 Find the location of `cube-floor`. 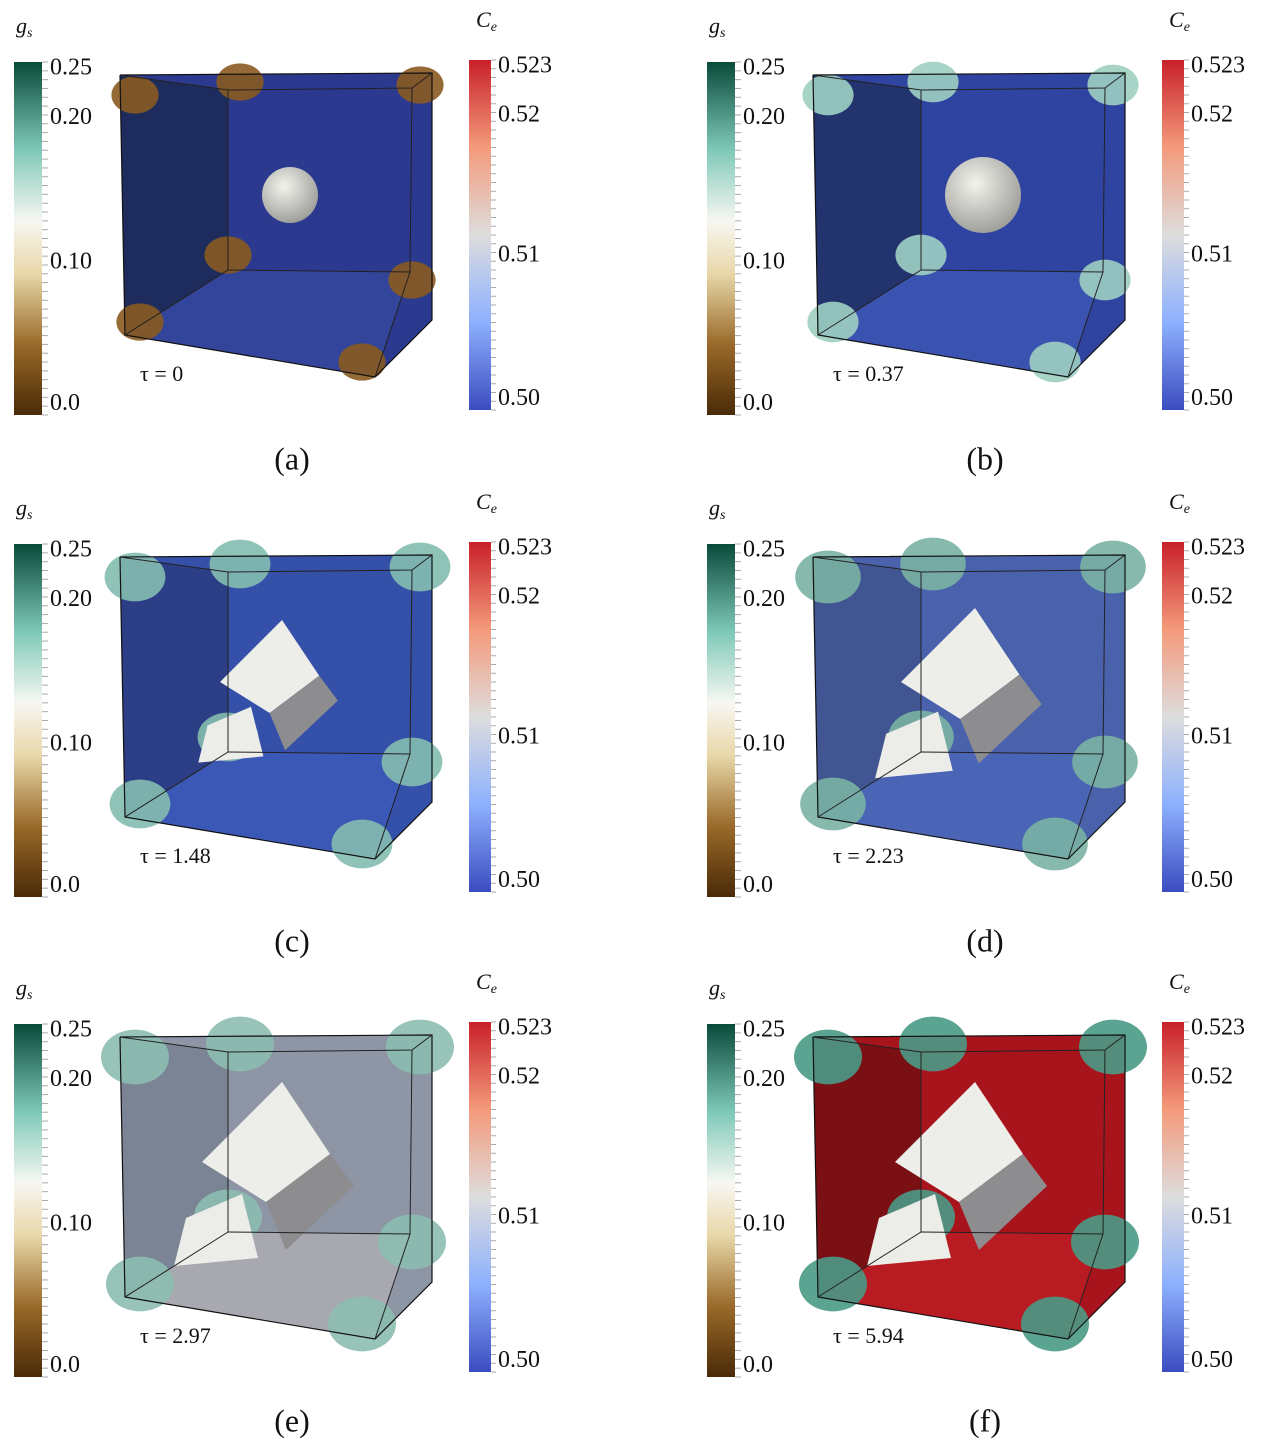

cube-floor is located at coordinates (267, 323).